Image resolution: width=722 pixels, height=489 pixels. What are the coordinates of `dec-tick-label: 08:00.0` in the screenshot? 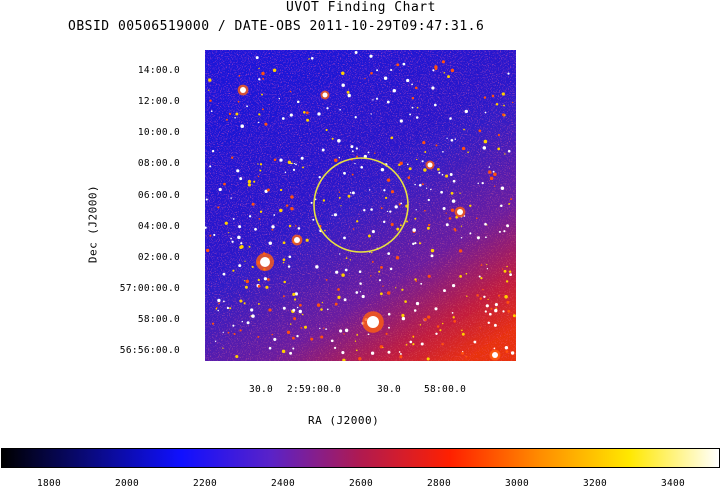 It's located at (158, 163).